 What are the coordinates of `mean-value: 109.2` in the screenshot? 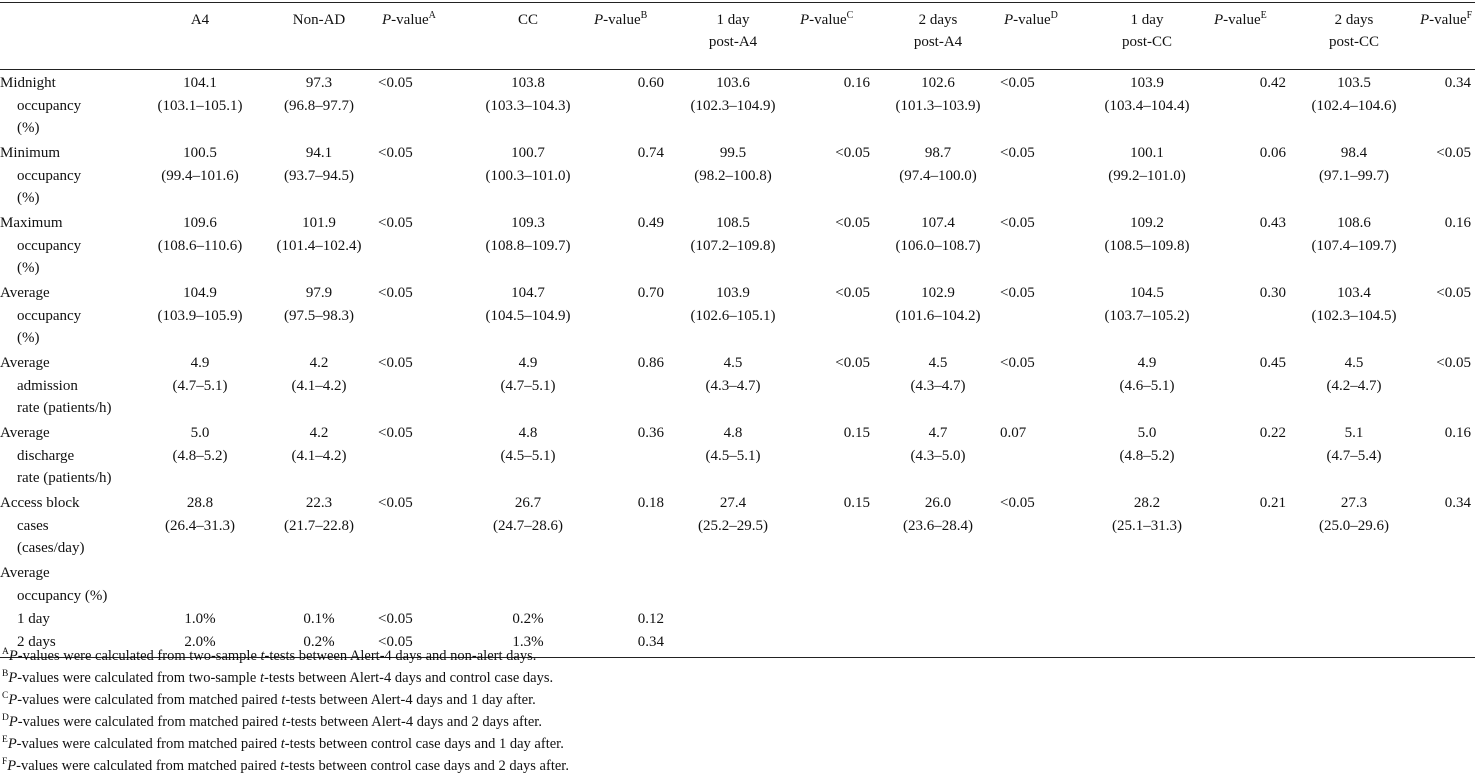 It's located at (1147, 223).